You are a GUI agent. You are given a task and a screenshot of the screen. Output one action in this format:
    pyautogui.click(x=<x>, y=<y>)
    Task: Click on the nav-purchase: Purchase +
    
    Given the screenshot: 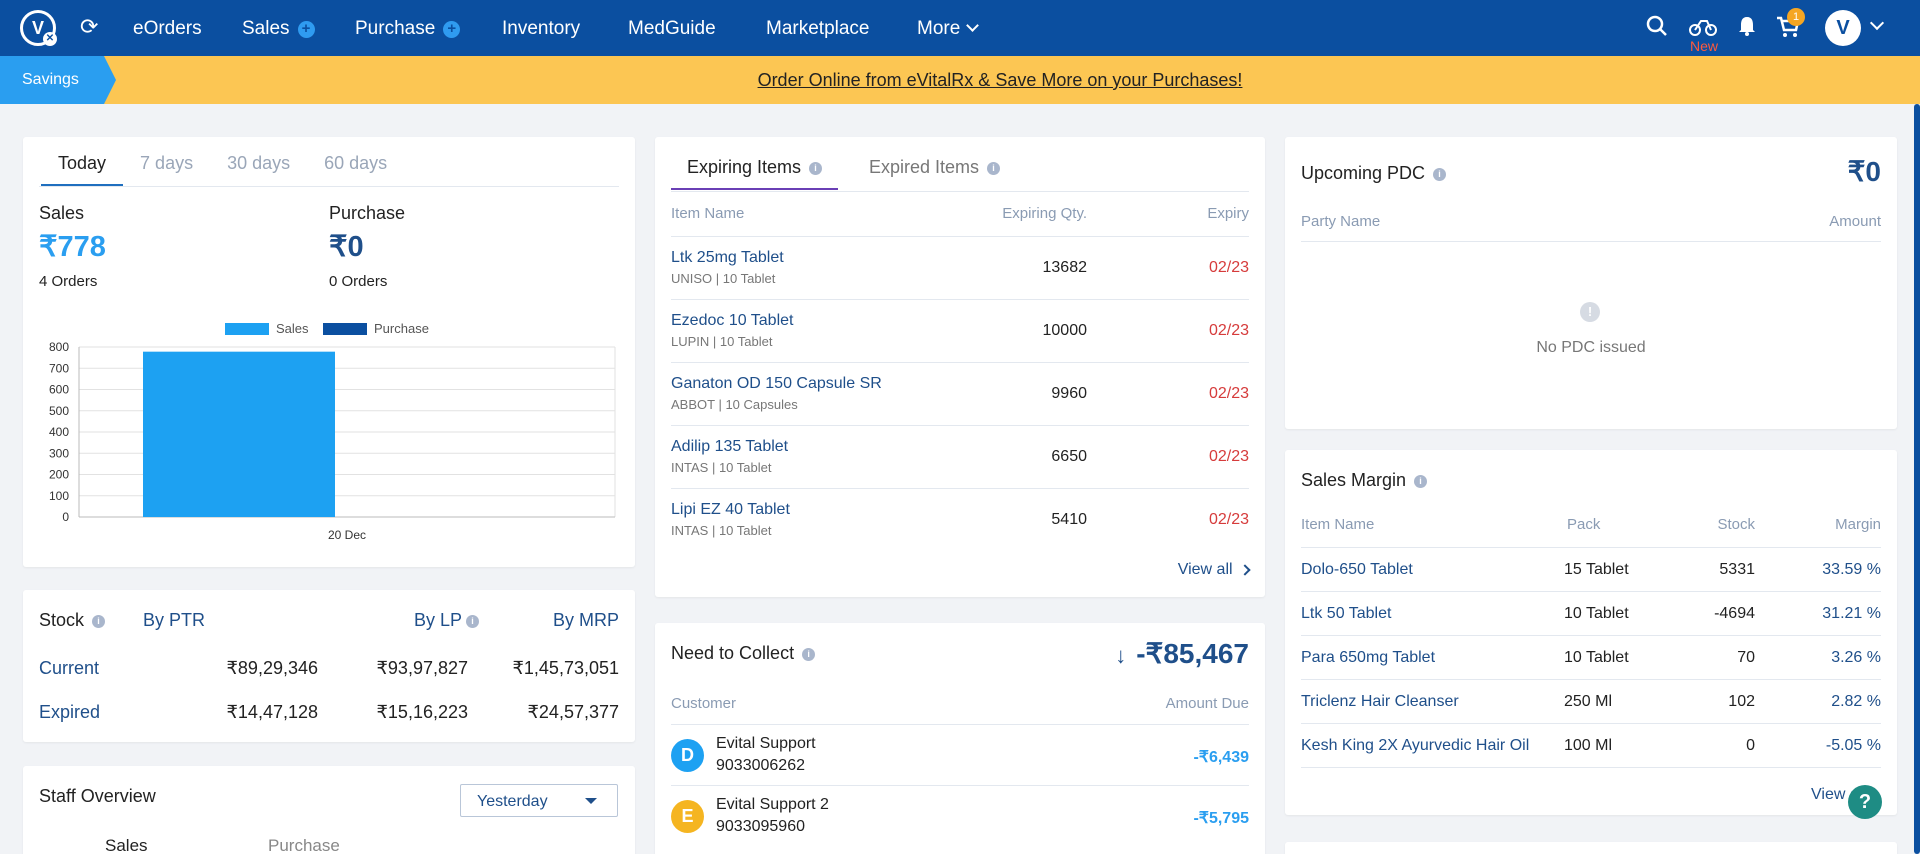 What is the action you would take?
    pyautogui.click(x=408, y=29)
    